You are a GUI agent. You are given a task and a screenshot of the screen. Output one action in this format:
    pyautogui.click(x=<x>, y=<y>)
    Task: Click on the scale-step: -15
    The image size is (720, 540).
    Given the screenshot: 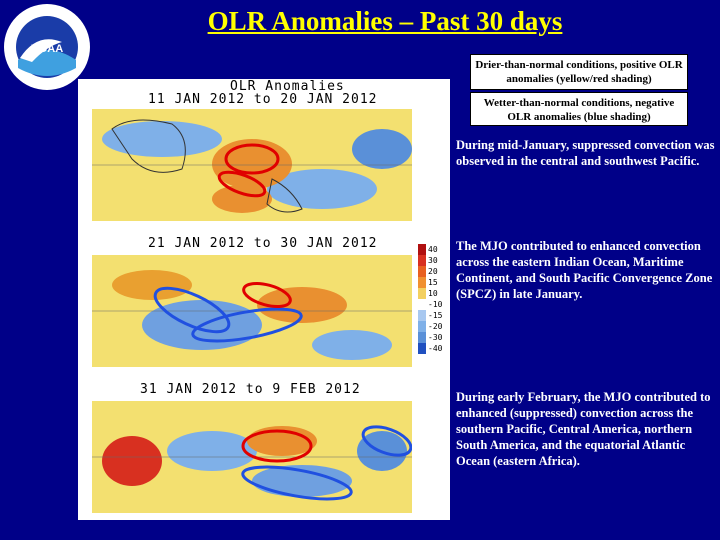 What is the action you would take?
    pyautogui.click(x=430, y=315)
    